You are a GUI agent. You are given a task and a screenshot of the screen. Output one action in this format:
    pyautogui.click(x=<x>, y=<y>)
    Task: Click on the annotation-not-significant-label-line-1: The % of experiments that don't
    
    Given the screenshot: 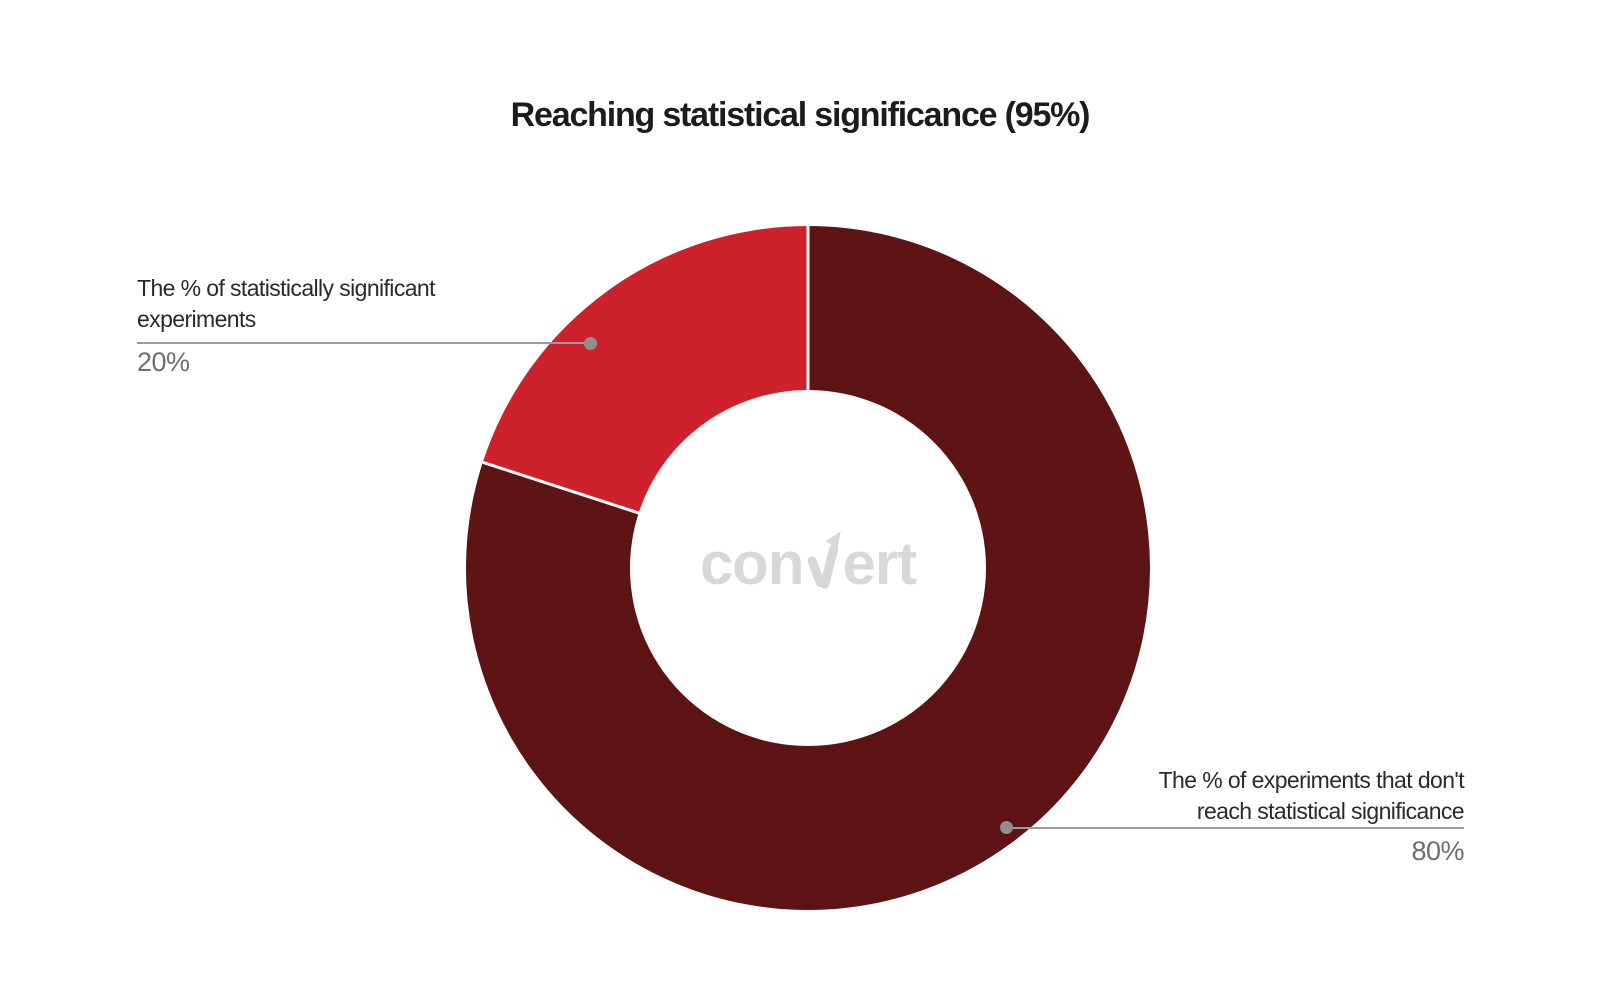 What is the action you would take?
    pyautogui.click(x=1311, y=780)
    